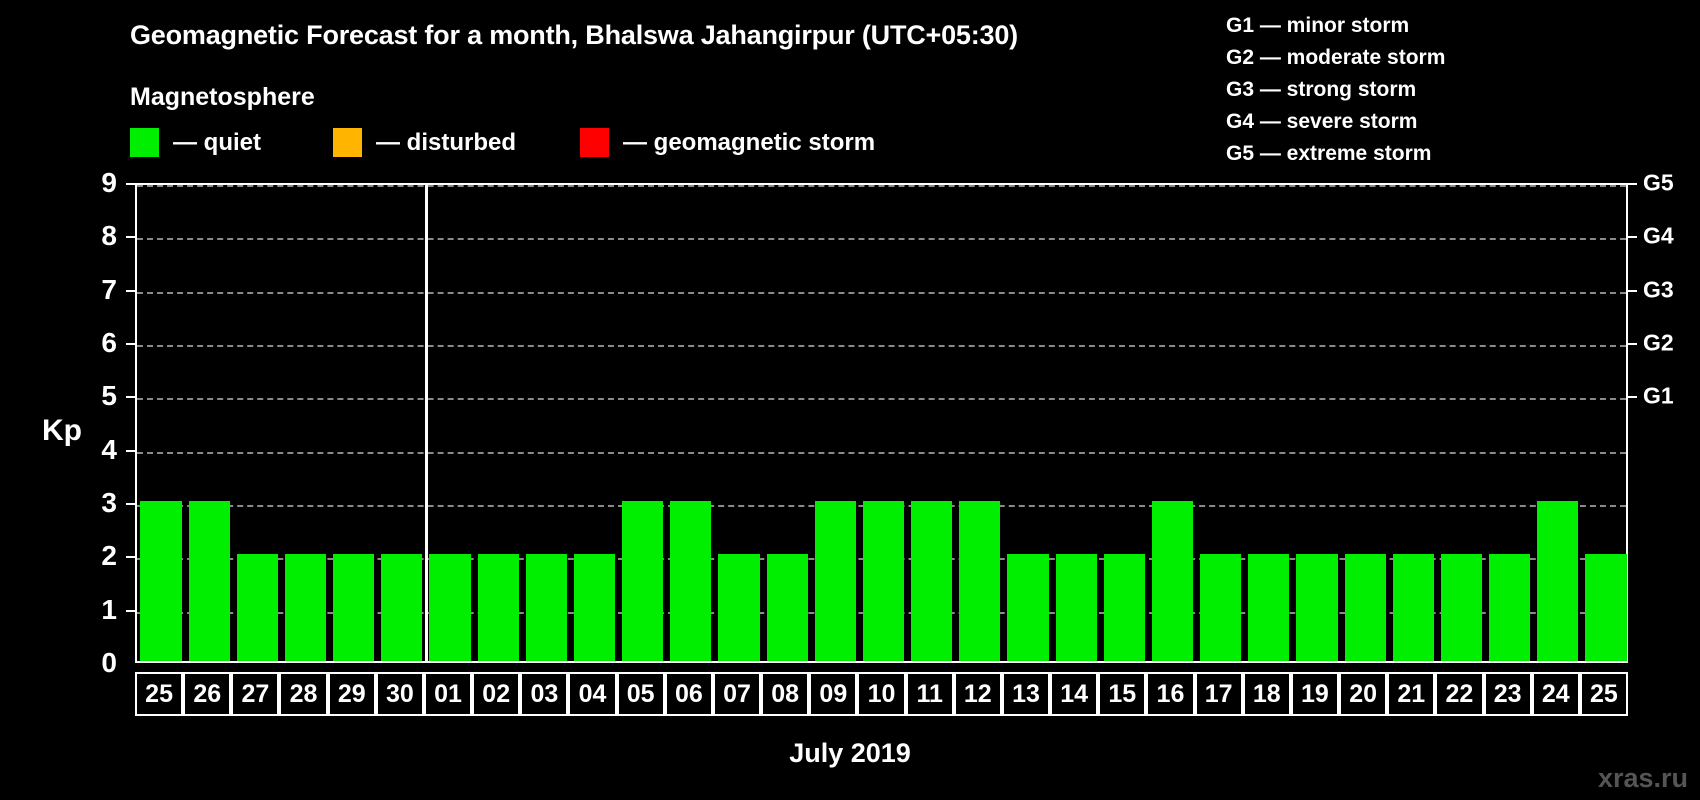  What do you see at coordinates (109, 449) in the screenshot?
I see `y-tick-label-4: 4` at bounding box center [109, 449].